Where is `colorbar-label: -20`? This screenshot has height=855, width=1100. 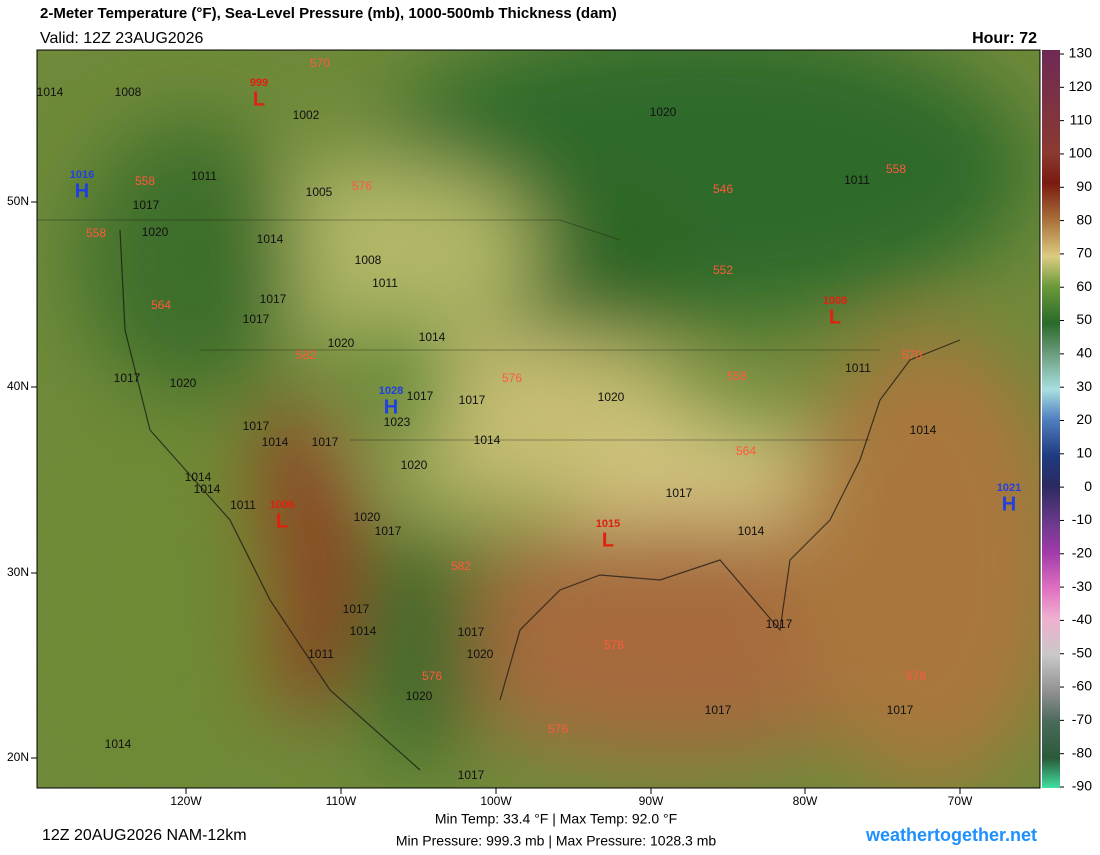 colorbar-label: -20 is located at coordinates (1082, 552).